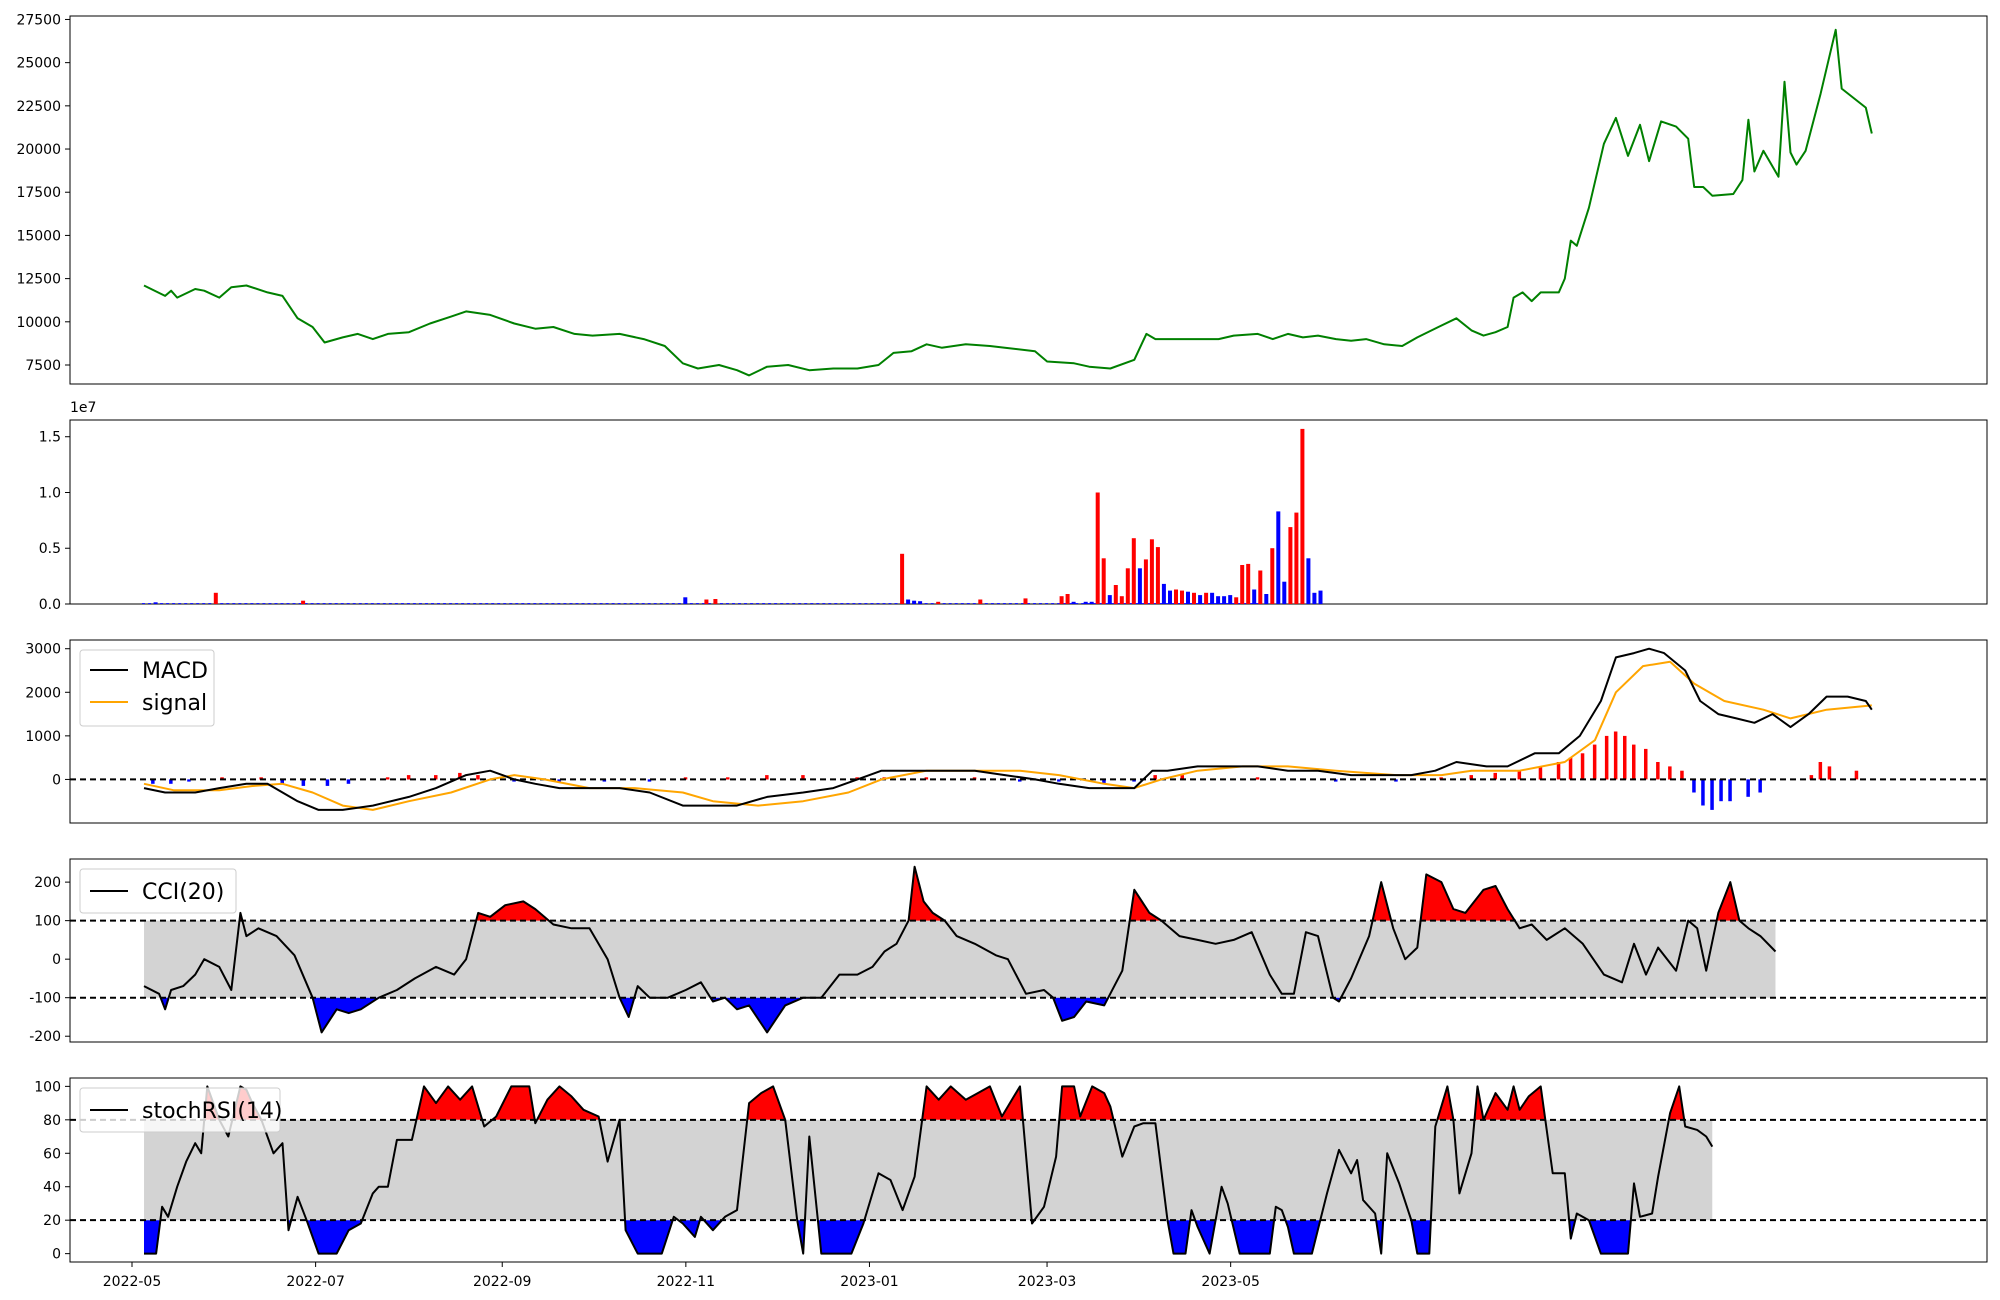  Describe the element at coordinates (38, 193) in the screenshot. I see `y-tick-label: 17500` at that location.